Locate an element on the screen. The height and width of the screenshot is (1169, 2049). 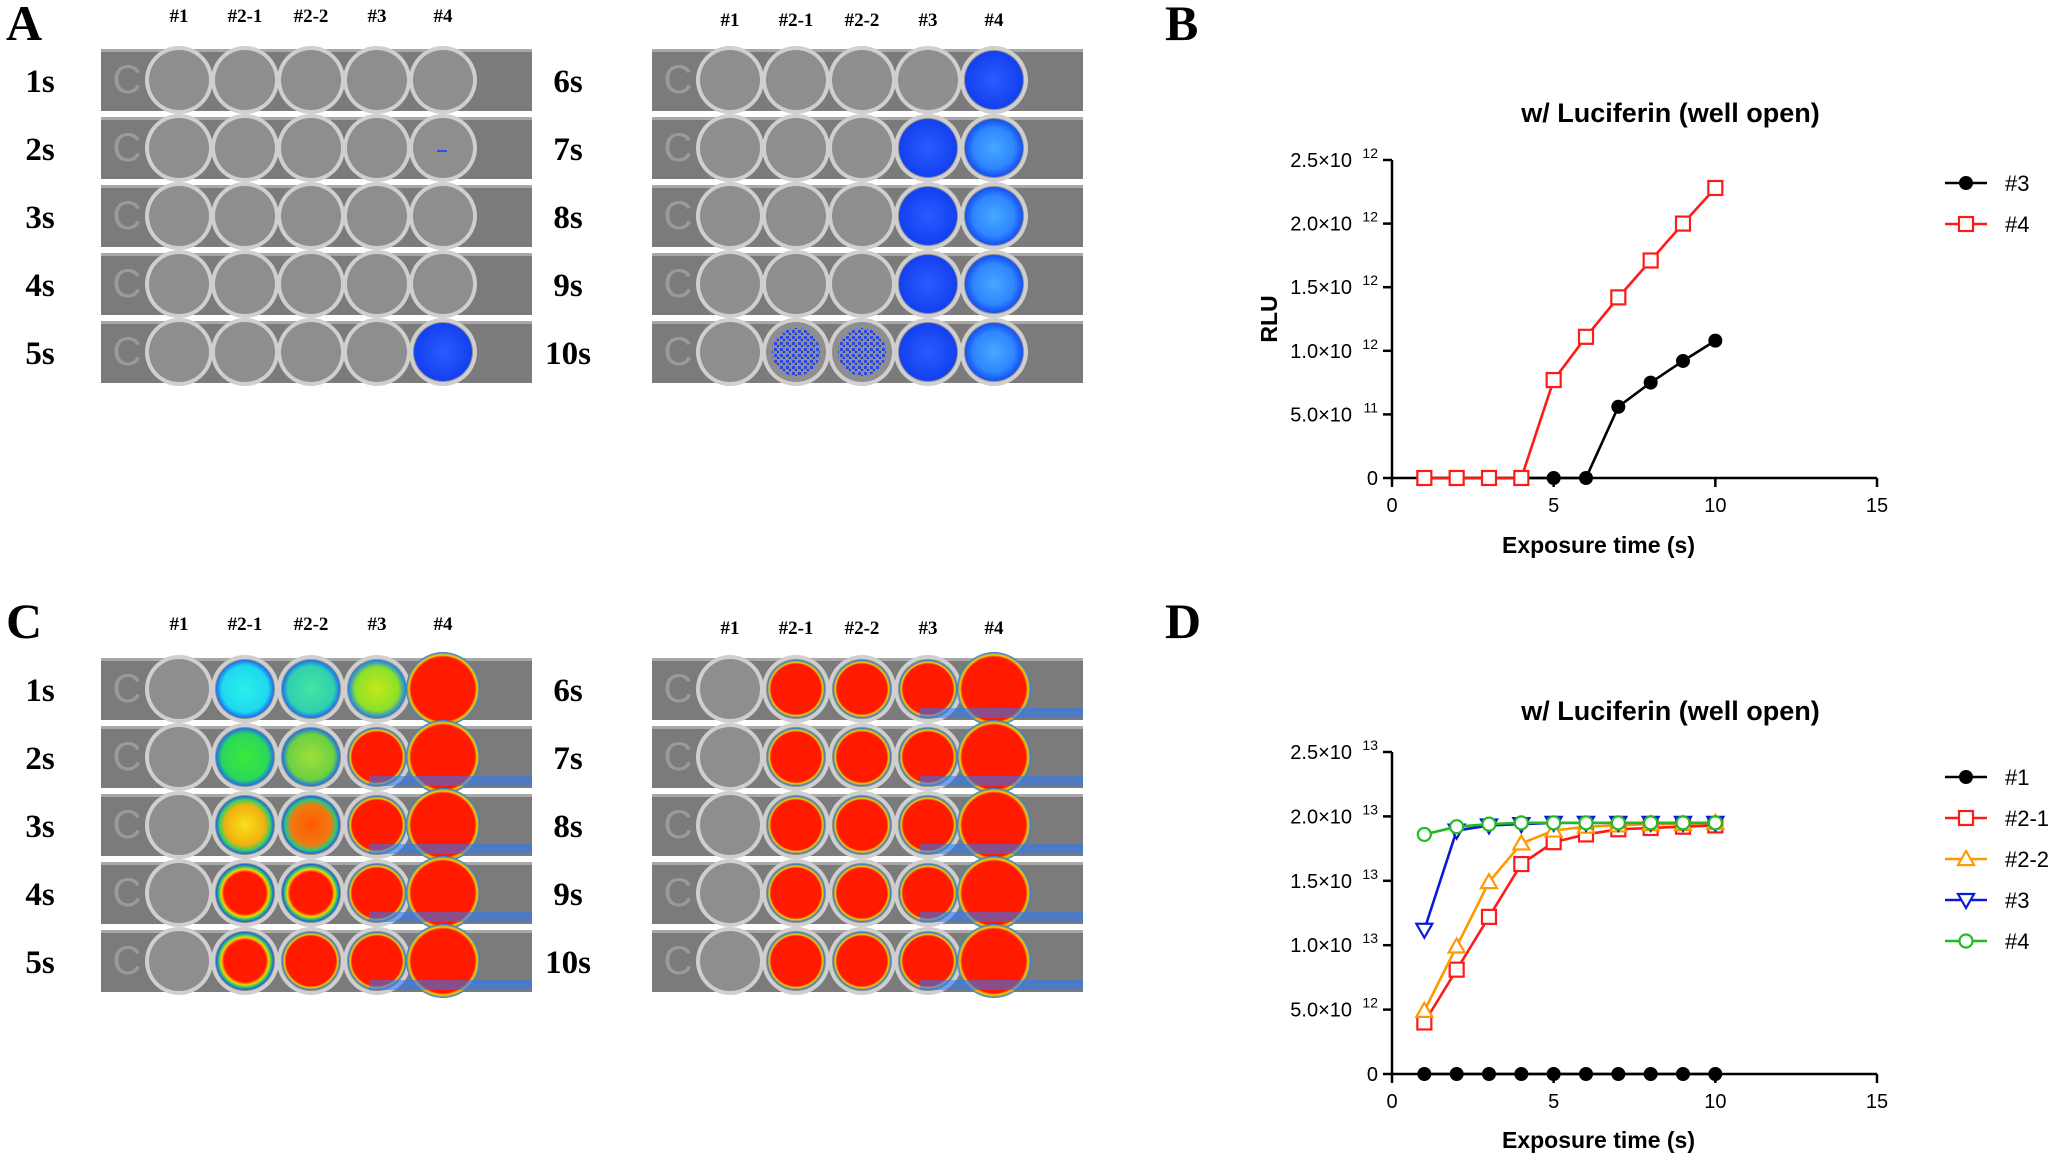
legend-label: #4 is located at coordinates (2017, 224).